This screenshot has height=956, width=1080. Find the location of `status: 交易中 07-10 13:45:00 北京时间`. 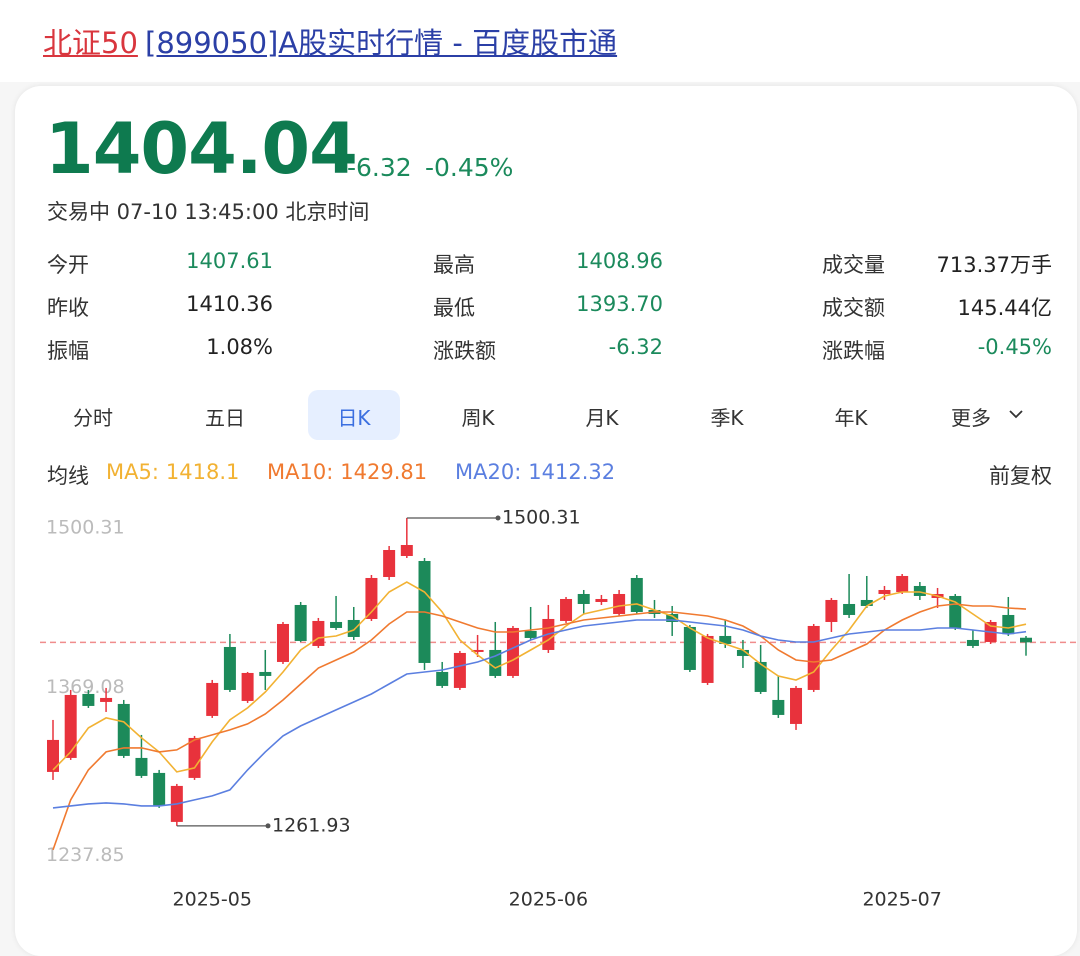

status: 交易中 07-10 13:45:00 北京时间 is located at coordinates (208, 212).